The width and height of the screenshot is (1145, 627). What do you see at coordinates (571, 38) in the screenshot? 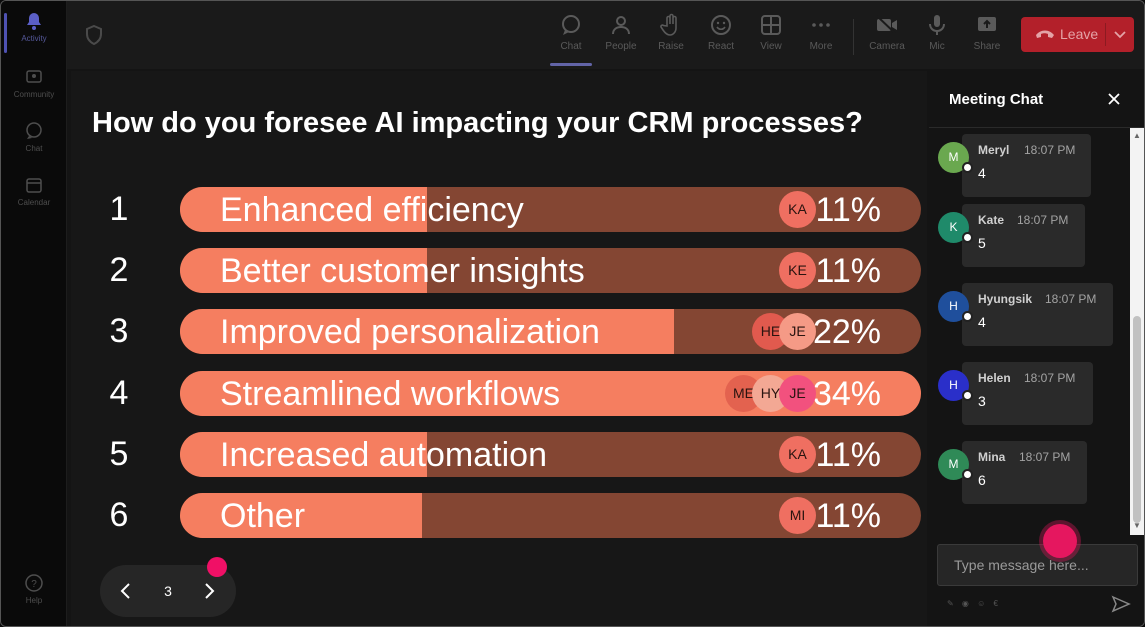
I see `toolbar-chat-button: Chat` at bounding box center [571, 38].